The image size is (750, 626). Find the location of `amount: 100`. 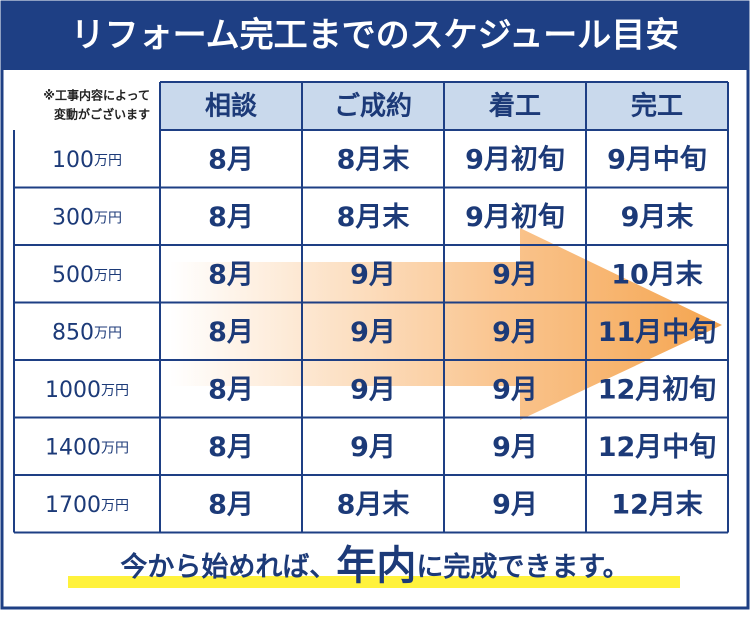

amount: 100 is located at coordinates (73, 160).